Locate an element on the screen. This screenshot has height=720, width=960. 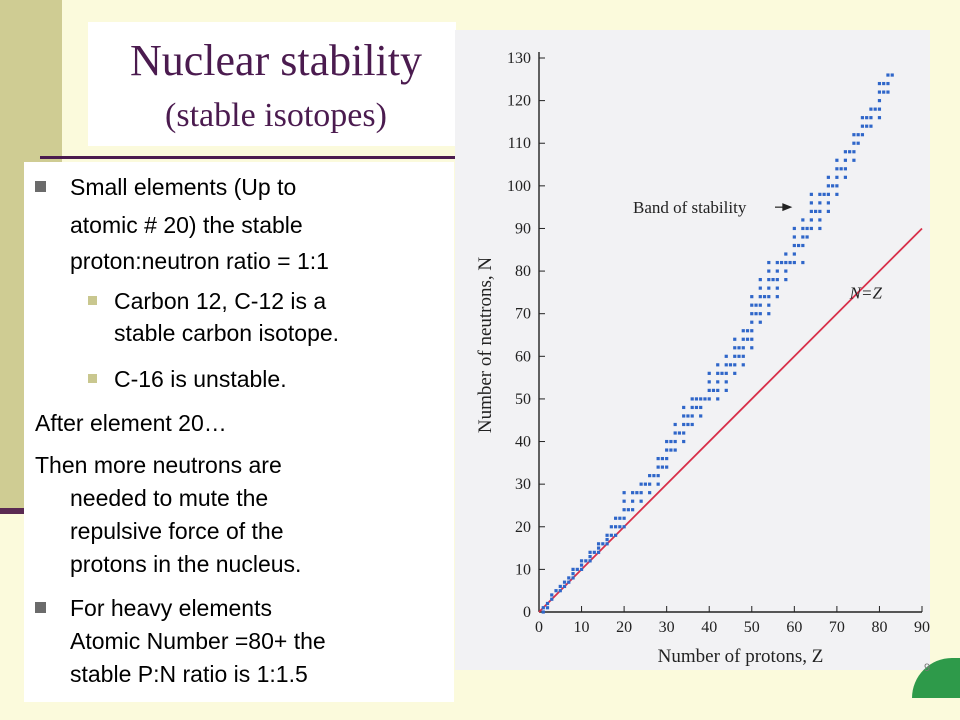
x-tick-label: 20 is located at coordinates (624, 627).